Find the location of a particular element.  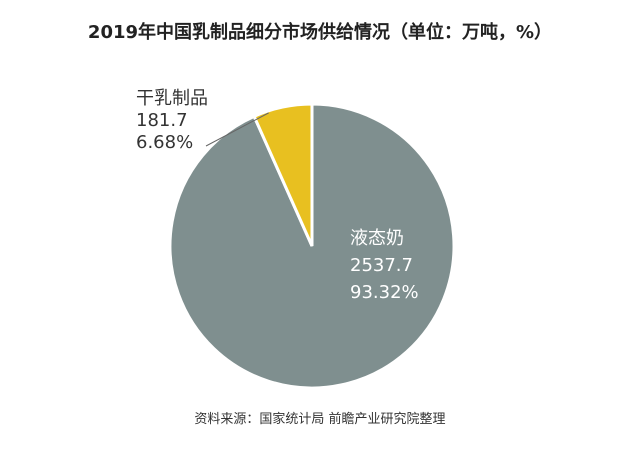

slice-percent-liquid-milk: 93.32% is located at coordinates (384, 292).